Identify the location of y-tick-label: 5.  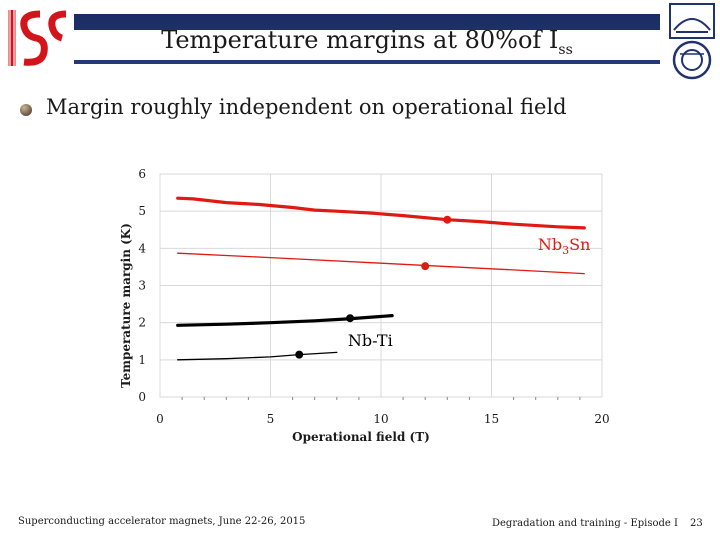
(142, 211).